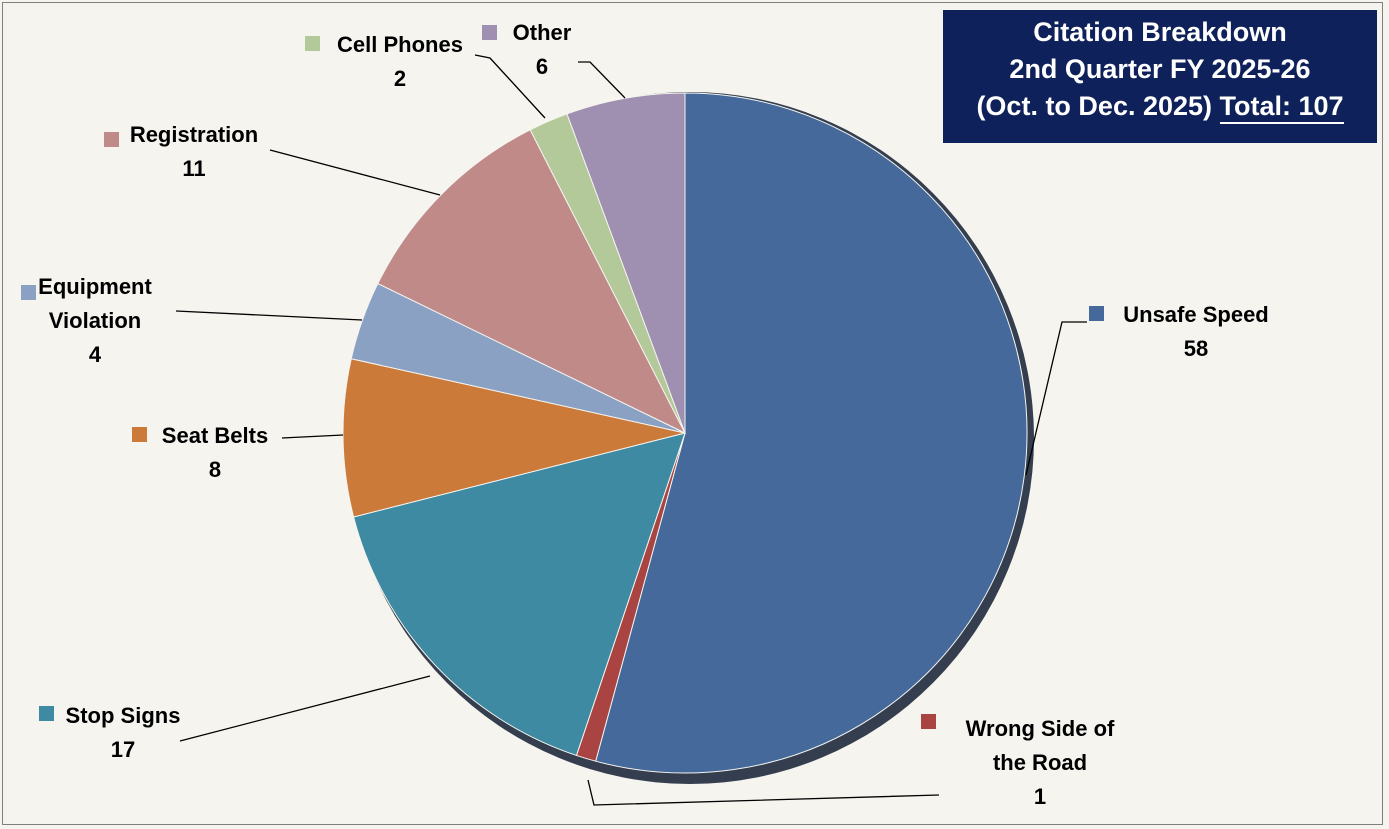 The width and height of the screenshot is (1389, 829). Describe the element at coordinates (355, 172) in the screenshot. I see `leader-line-registration` at that location.